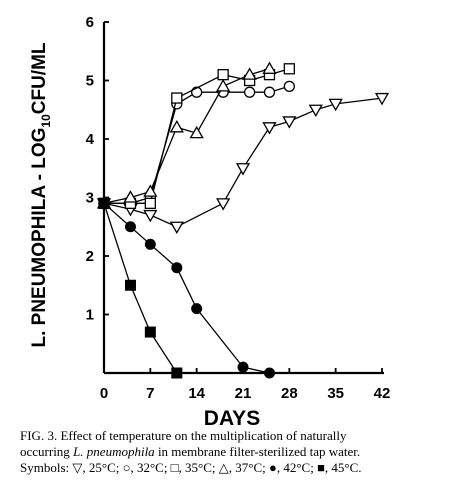 The width and height of the screenshot is (457, 500). Describe the element at coordinates (90, 139) in the screenshot. I see `y-tick-label: 4` at that location.